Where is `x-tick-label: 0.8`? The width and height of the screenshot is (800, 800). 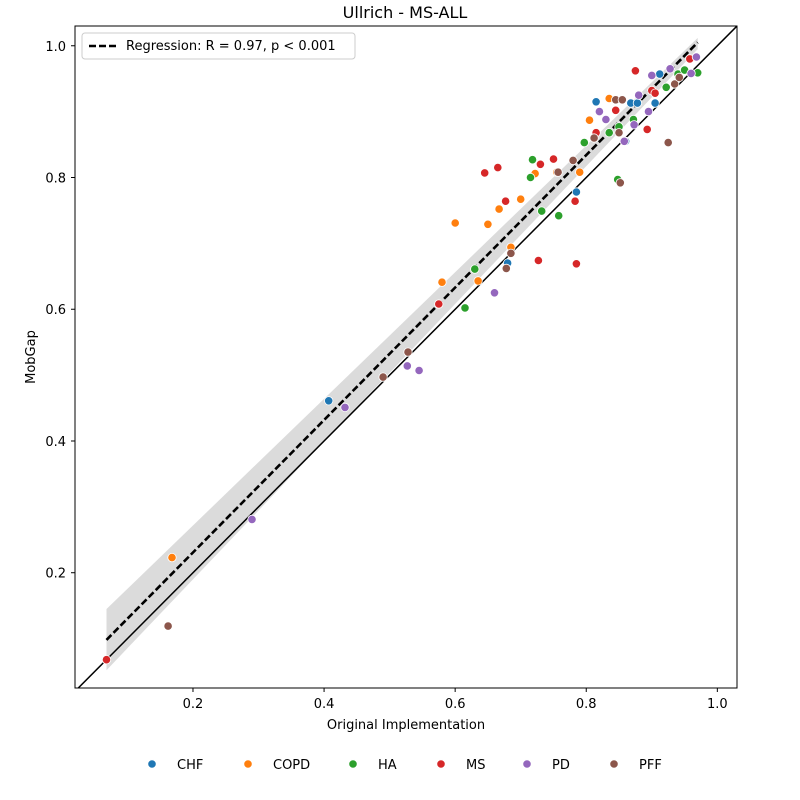 x-tick-label: 0.8 is located at coordinates (586, 704).